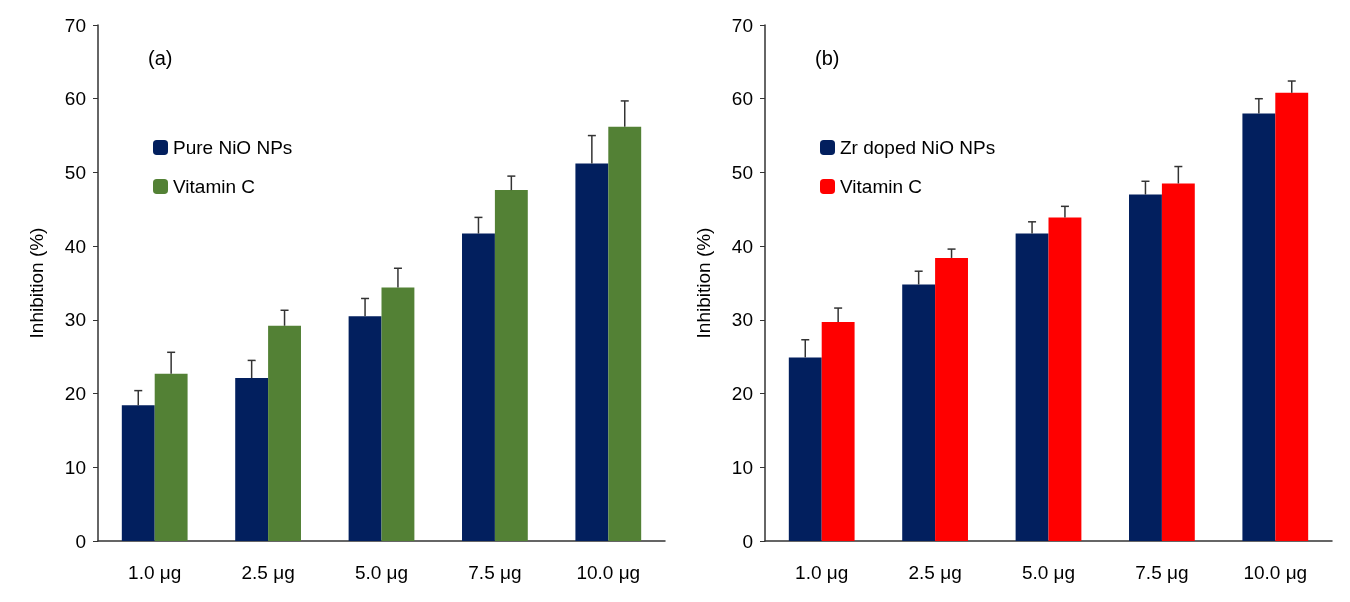 This screenshot has width=1350, height=602. What do you see at coordinates (918, 147) in the screenshot?
I see `legend-label: Zr doped NiO NPs` at bounding box center [918, 147].